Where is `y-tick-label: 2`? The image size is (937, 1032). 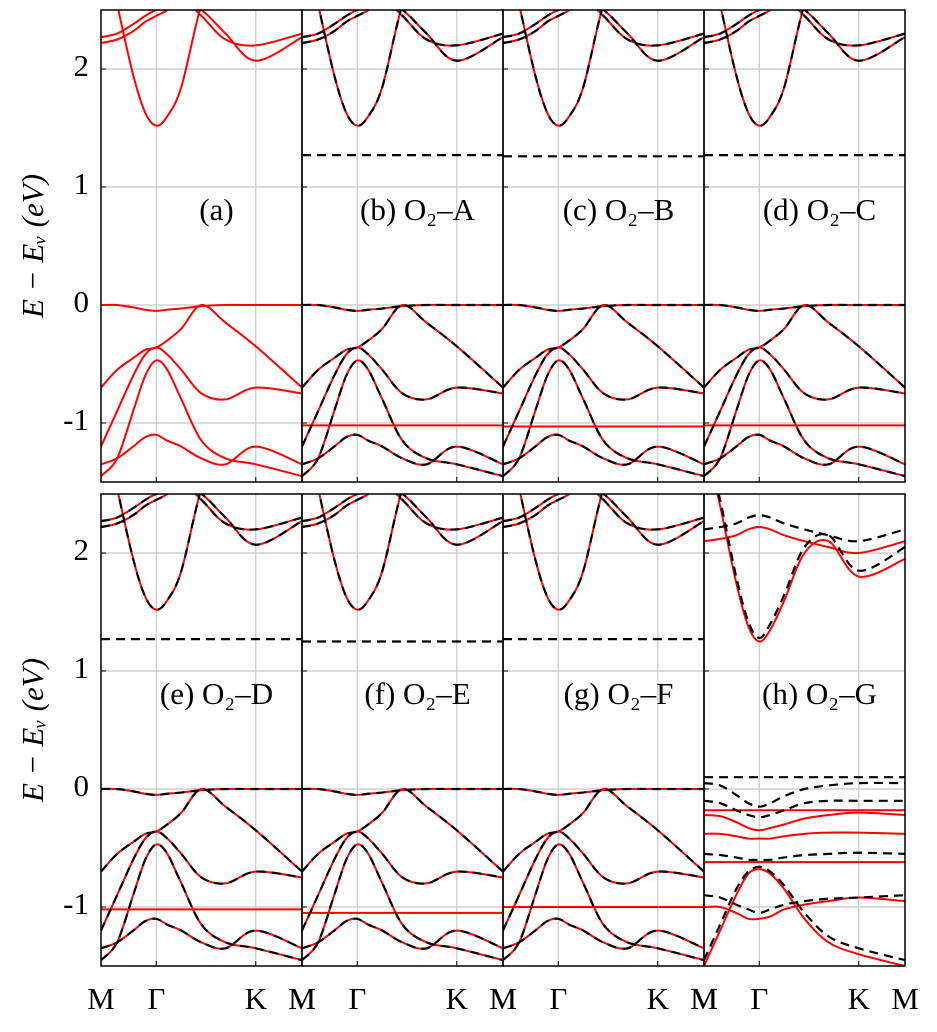 y-tick-label: 2 is located at coordinates (82, 549).